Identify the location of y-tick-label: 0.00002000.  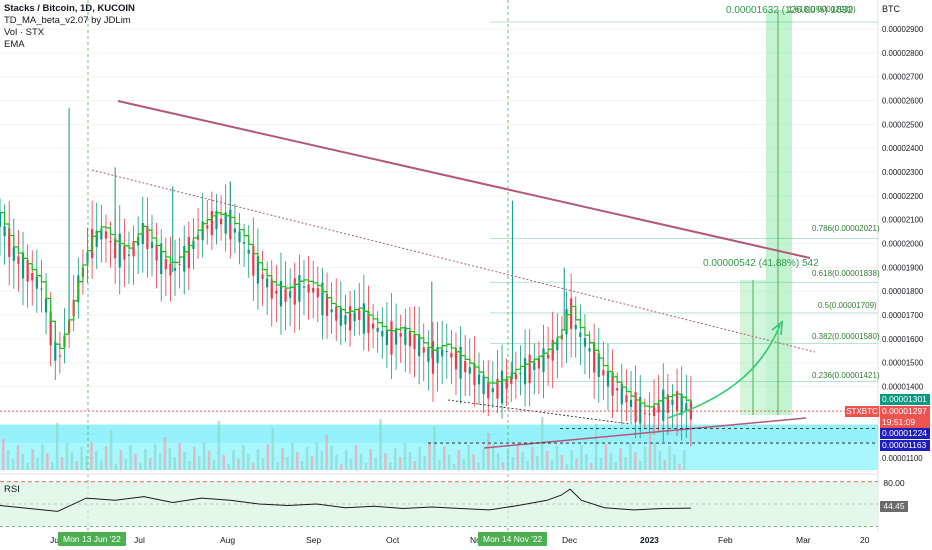
(903, 244).